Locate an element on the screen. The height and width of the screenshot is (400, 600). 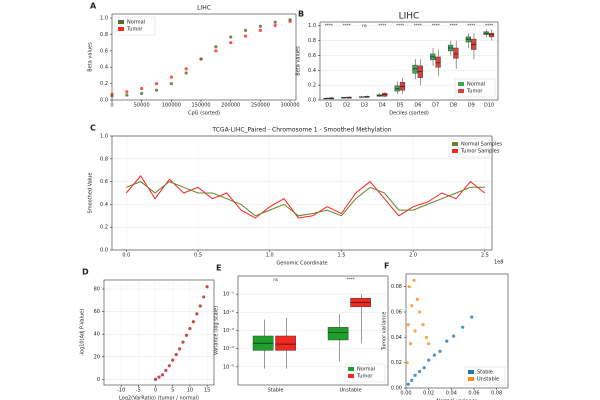
x-tick-label: -5 is located at coordinates (138, 391).